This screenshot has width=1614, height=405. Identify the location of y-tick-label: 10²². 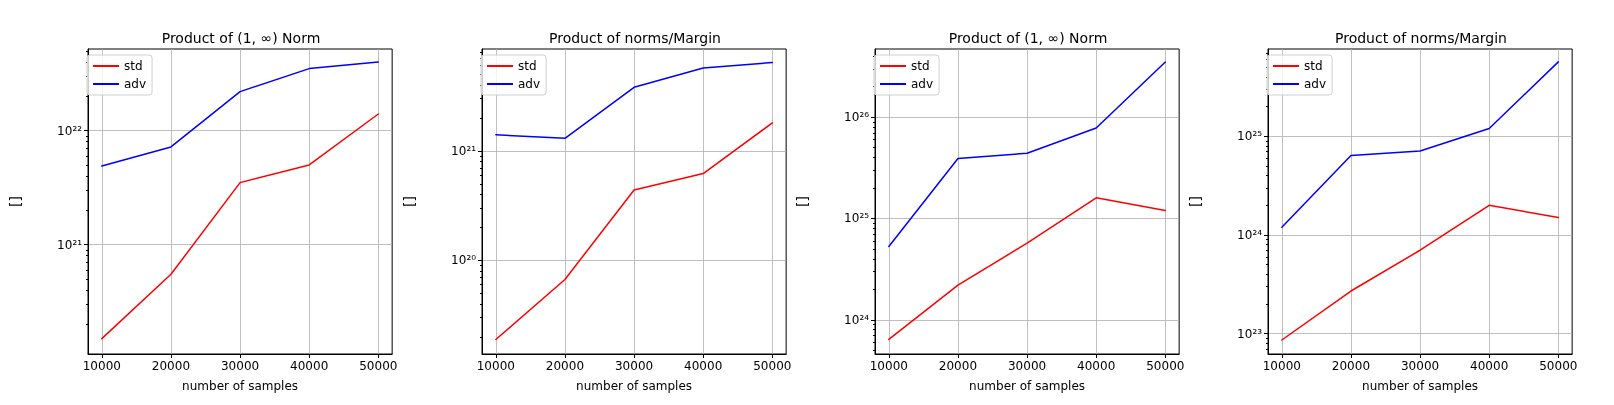
(70, 130).